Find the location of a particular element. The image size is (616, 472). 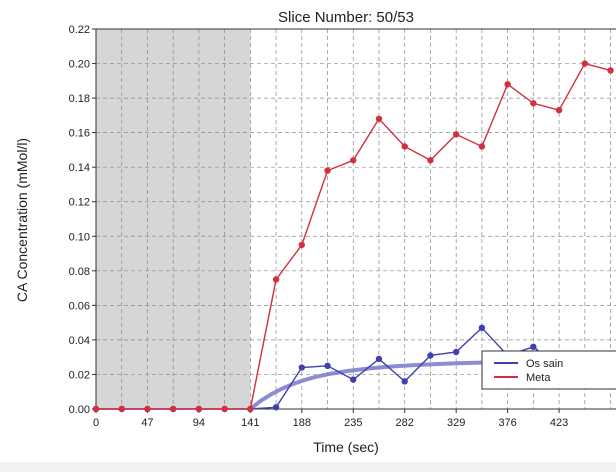

y-tick-label: 0.02 is located at coordinates (79, 375).